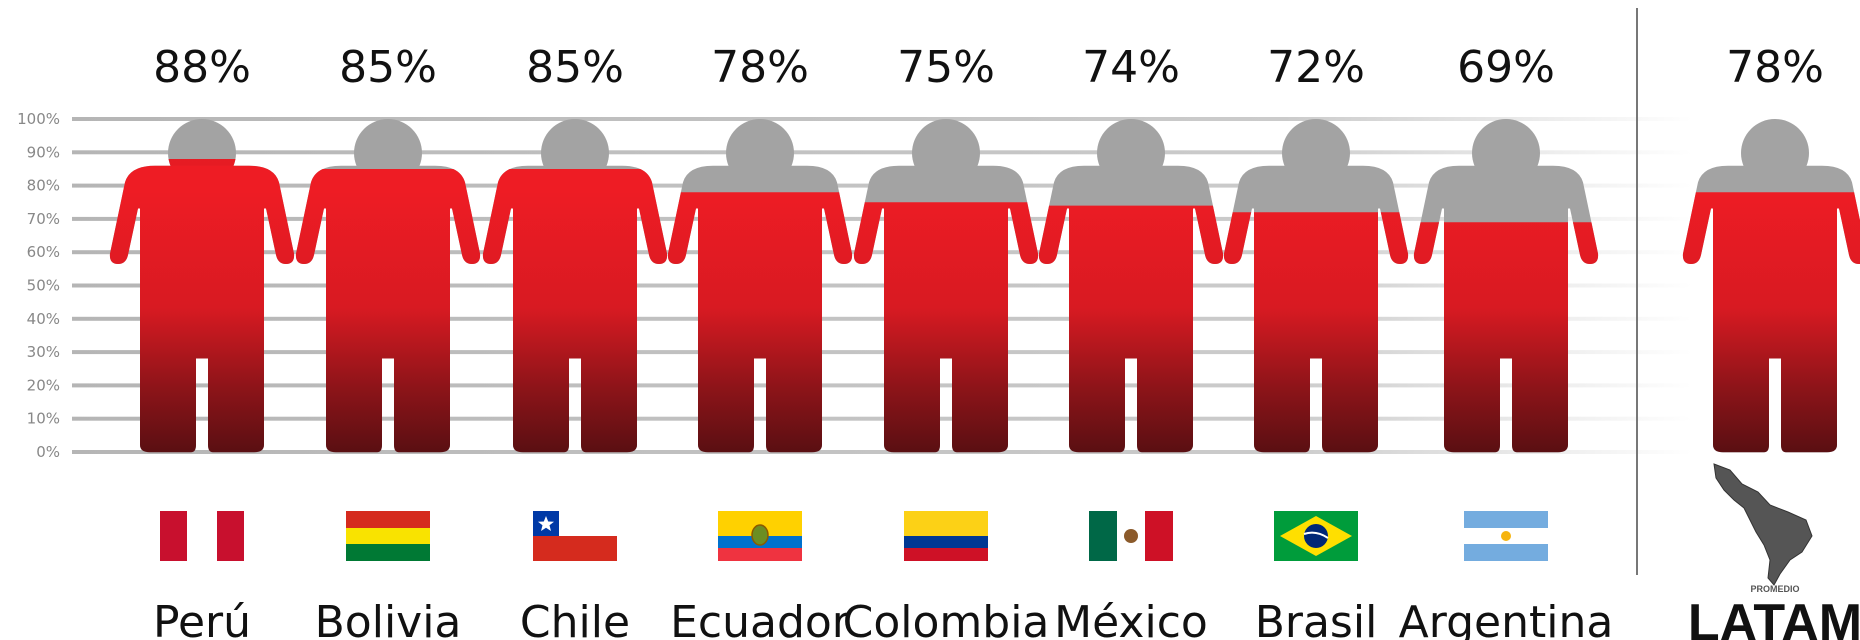  What do you see at coordinates (1506, 618) in the screenshot?
I see `country-name: Argentina` at bounding box center [1506, 618].